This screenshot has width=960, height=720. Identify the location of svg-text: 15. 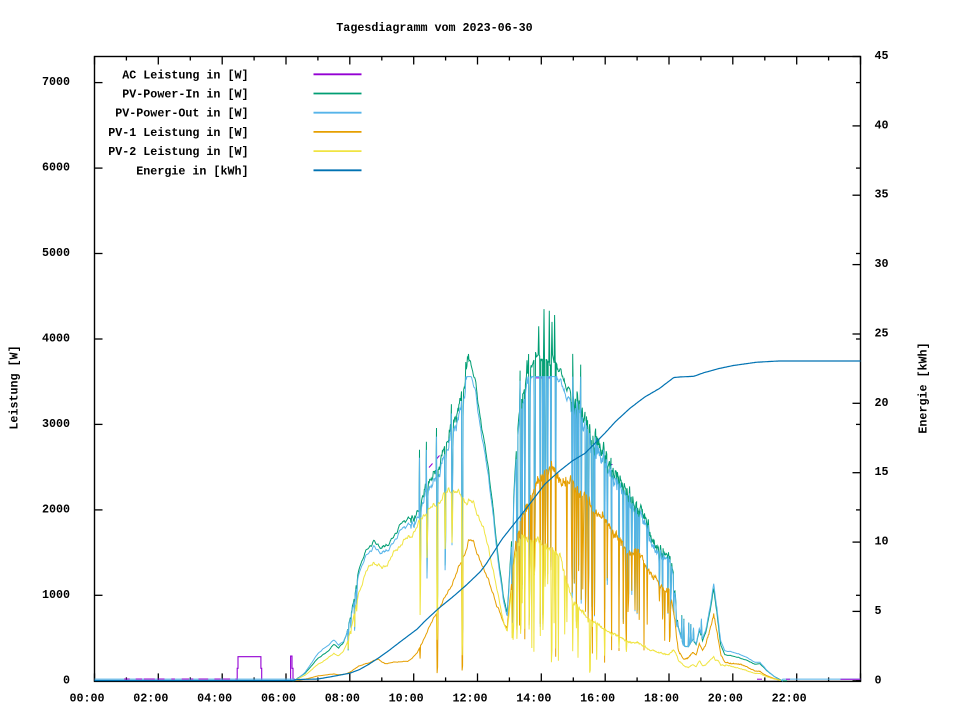
(882, 472).